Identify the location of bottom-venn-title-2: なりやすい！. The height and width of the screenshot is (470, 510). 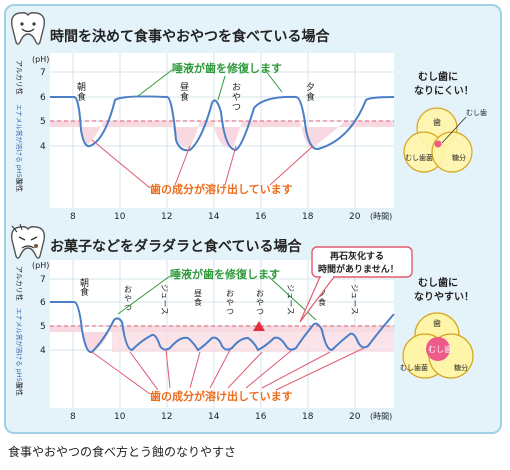
(444, 297).